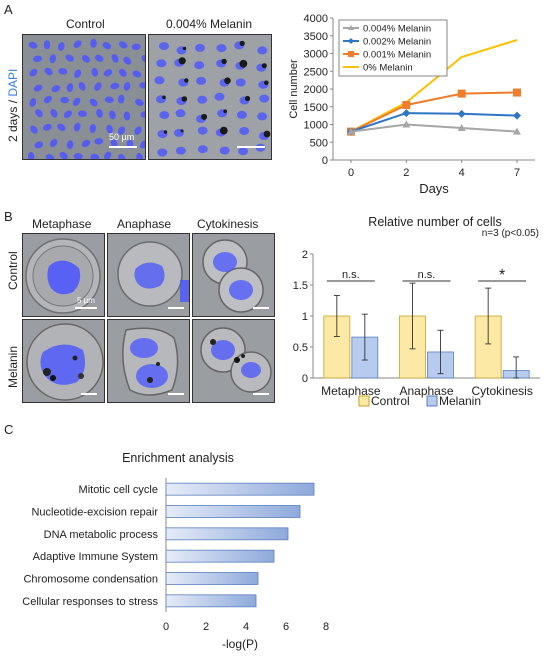 The image size is (550, 656). I want to click on micrograph-control-2days: 50 µm, so click(84, 97).